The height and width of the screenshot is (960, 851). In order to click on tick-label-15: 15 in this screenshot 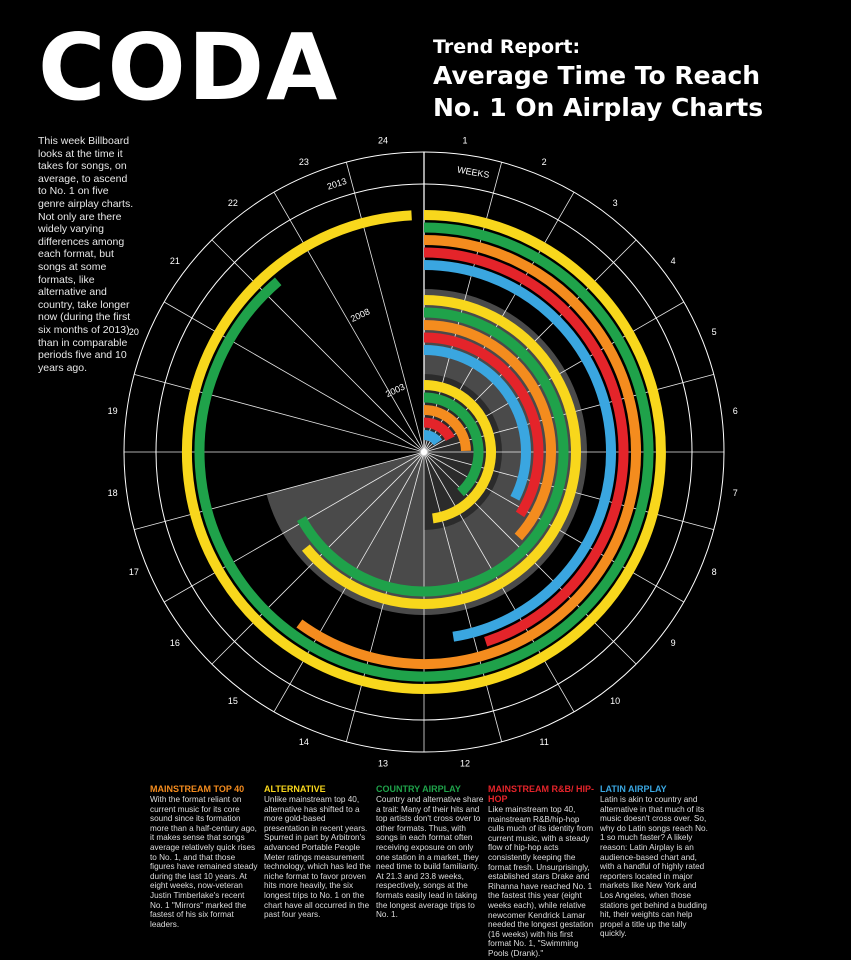, I will do `click(233, 701)`.